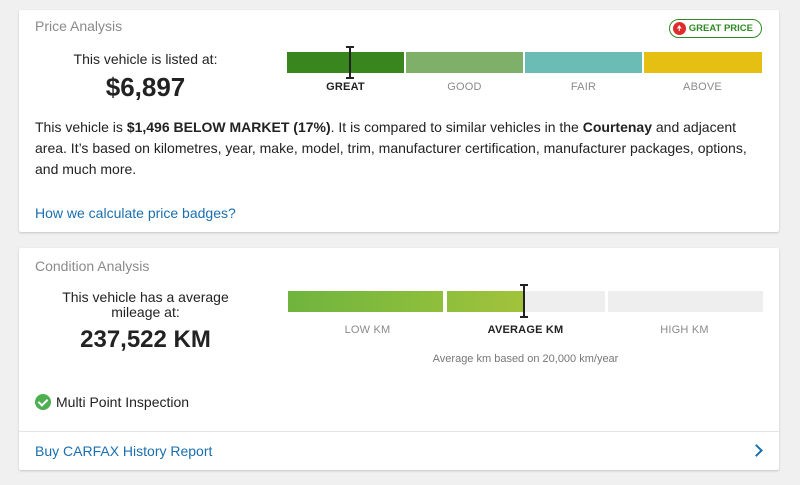  I want to click on check-circle-icon, so click(43, 402).